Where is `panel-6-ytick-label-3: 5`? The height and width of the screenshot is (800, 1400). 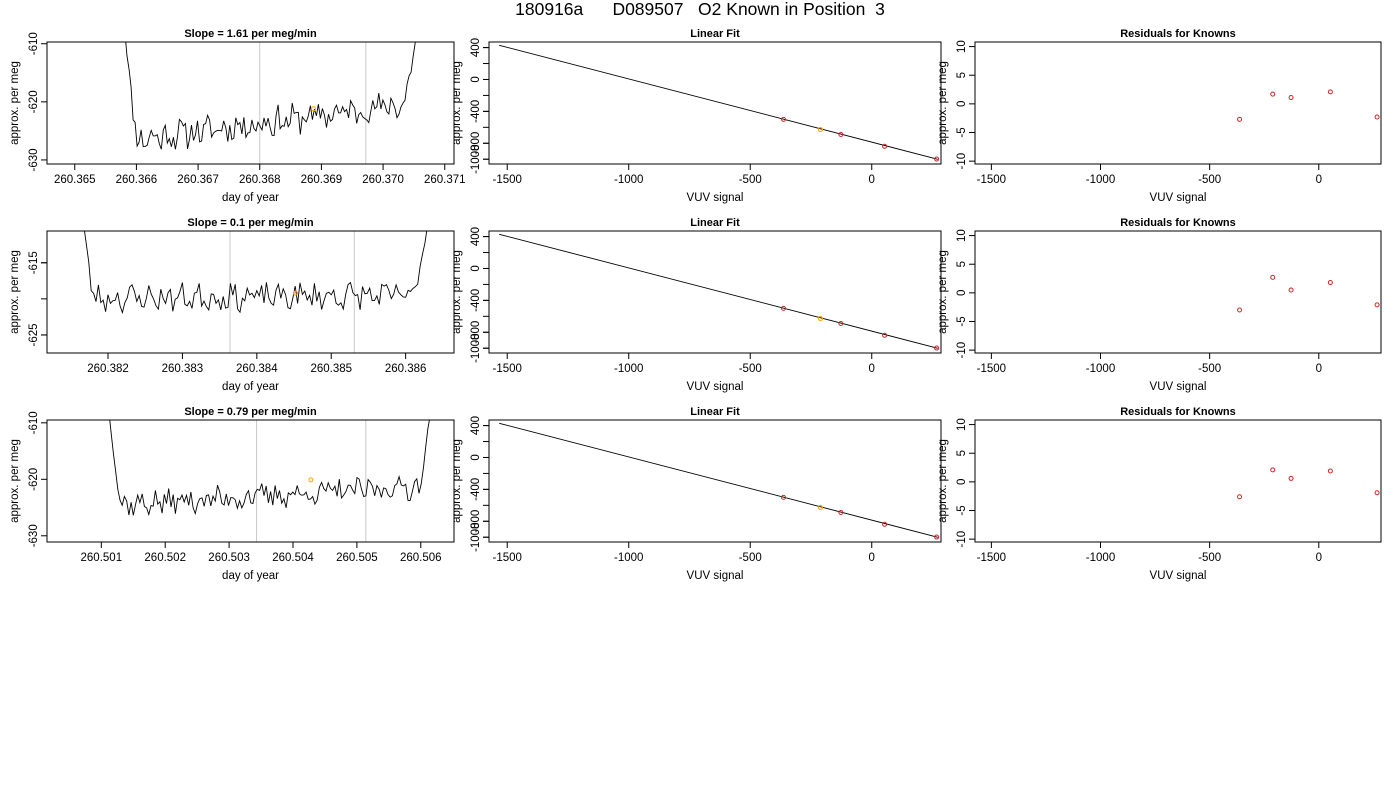 panel-6-ytick-label-3: 5 is located at coordinates (962, 264).